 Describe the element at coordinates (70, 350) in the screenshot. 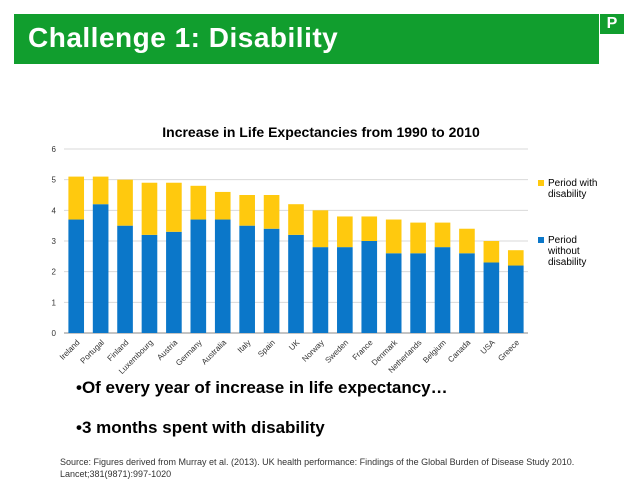

I see `x-tick-label: Ireland` at that location.